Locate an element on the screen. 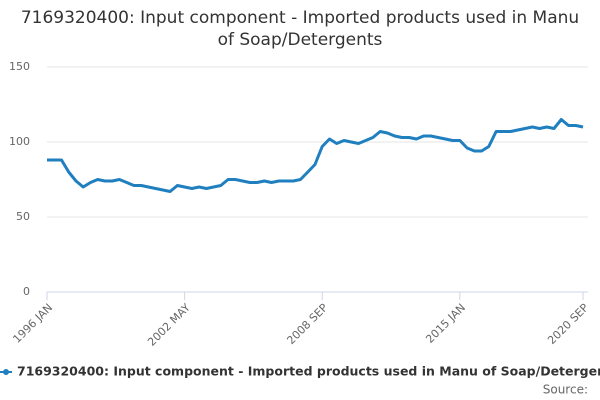 Image resolution: width=600 pixels, height=400 pixels. x-tick-label: 1996 JAN is located at coordinates (32, 323).